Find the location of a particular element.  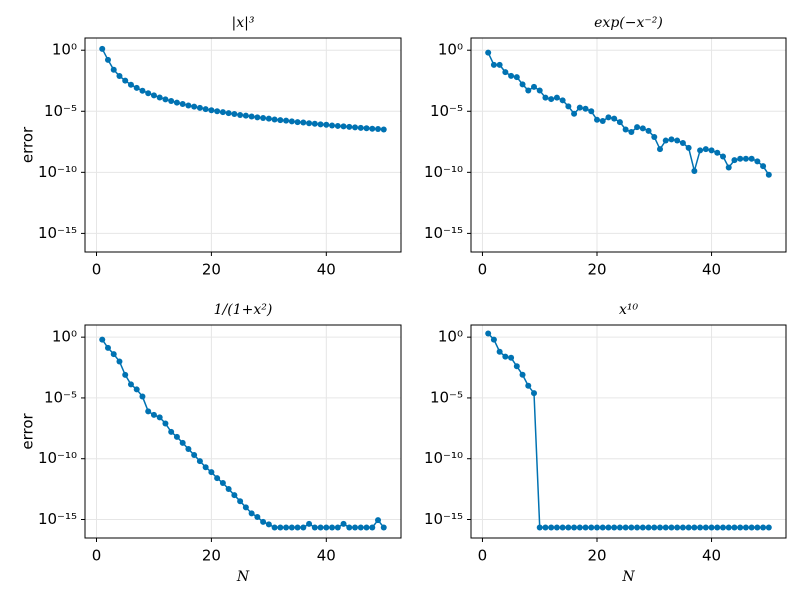

data-line is located at coordinates (243, 434).